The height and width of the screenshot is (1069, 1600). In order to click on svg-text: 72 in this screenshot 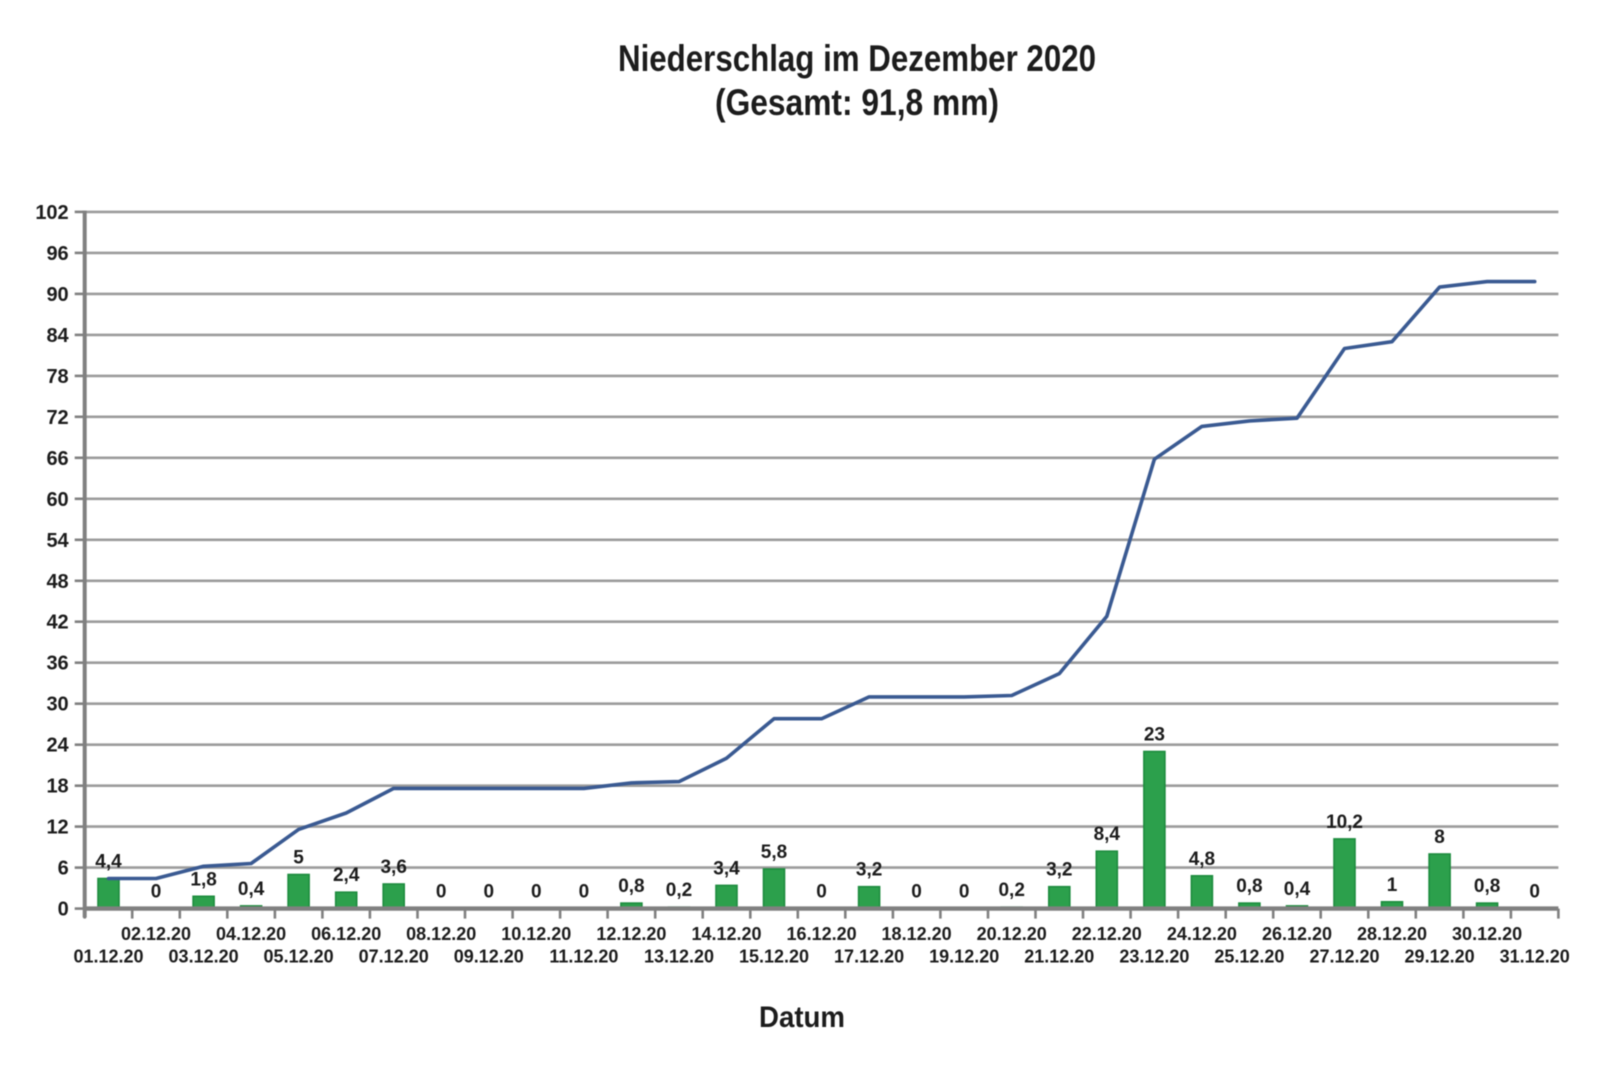, I will do `click(57, 418)`.